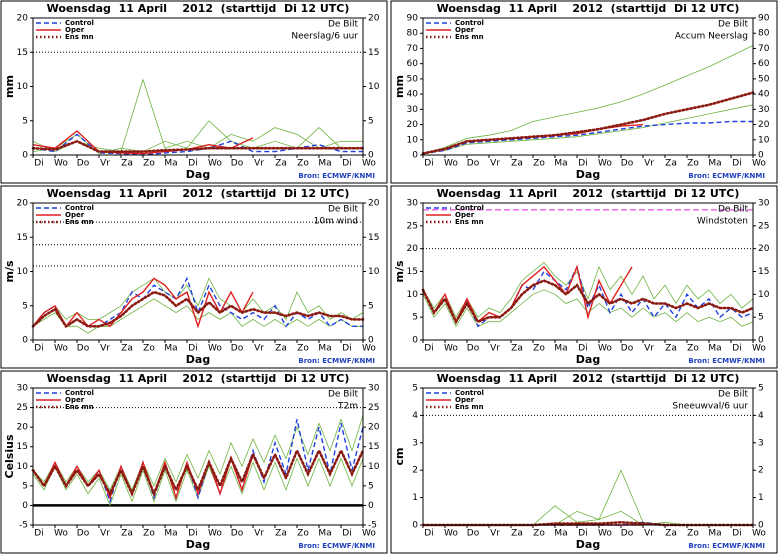 This screenshot has width=778, height=554. What do you see at coordinates (761, 416) in the screenshot?
I see `y-tick-label-right: 4` at bounding box center [761, 416].